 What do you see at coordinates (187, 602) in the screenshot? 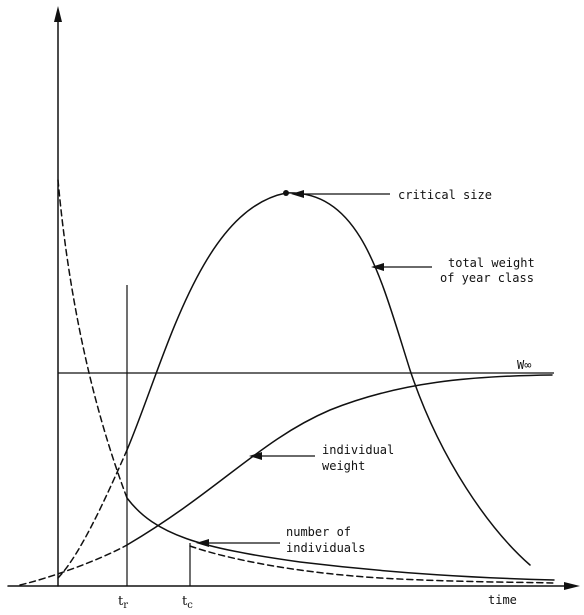
I see `tc-tick-label: tc` at bounding box center [187, 602].